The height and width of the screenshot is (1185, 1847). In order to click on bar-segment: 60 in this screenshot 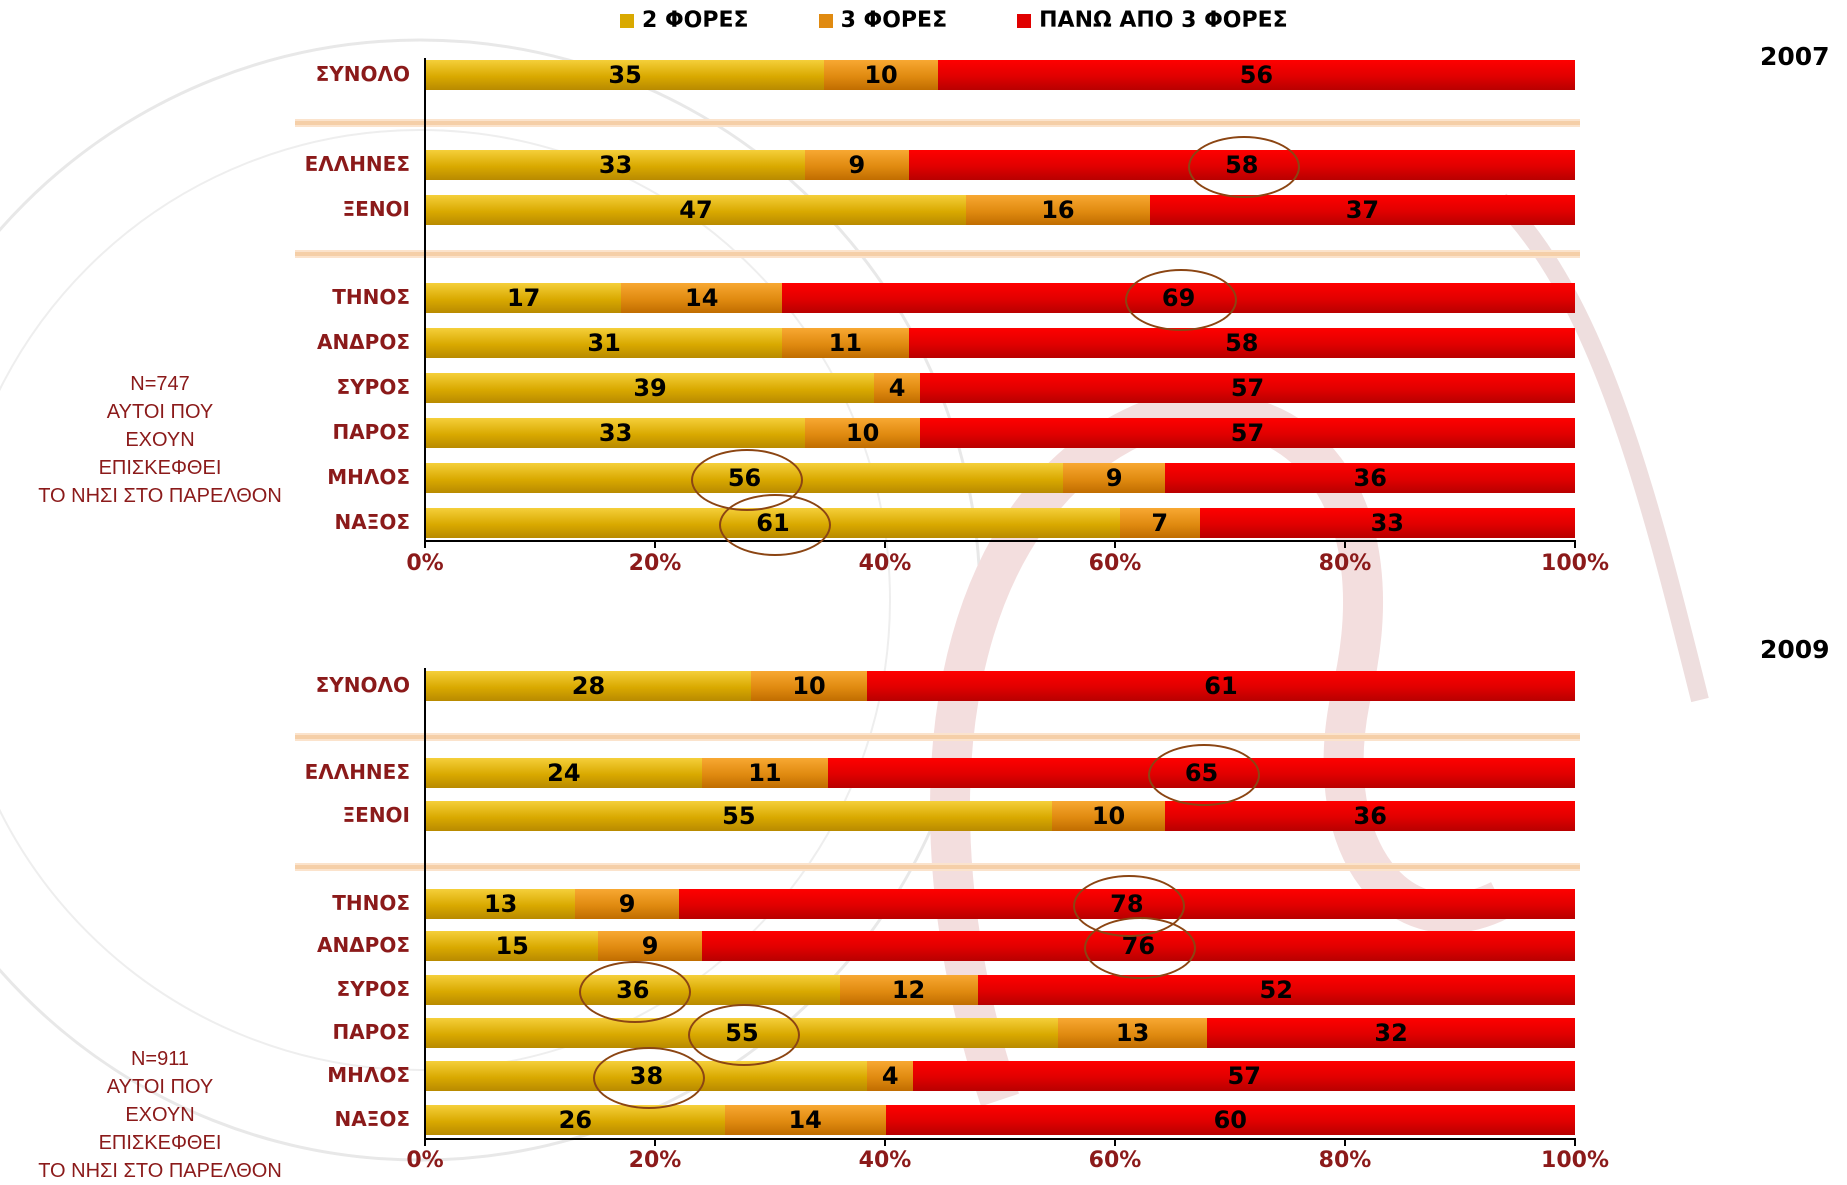, I will do `click(1230, 1120)`.